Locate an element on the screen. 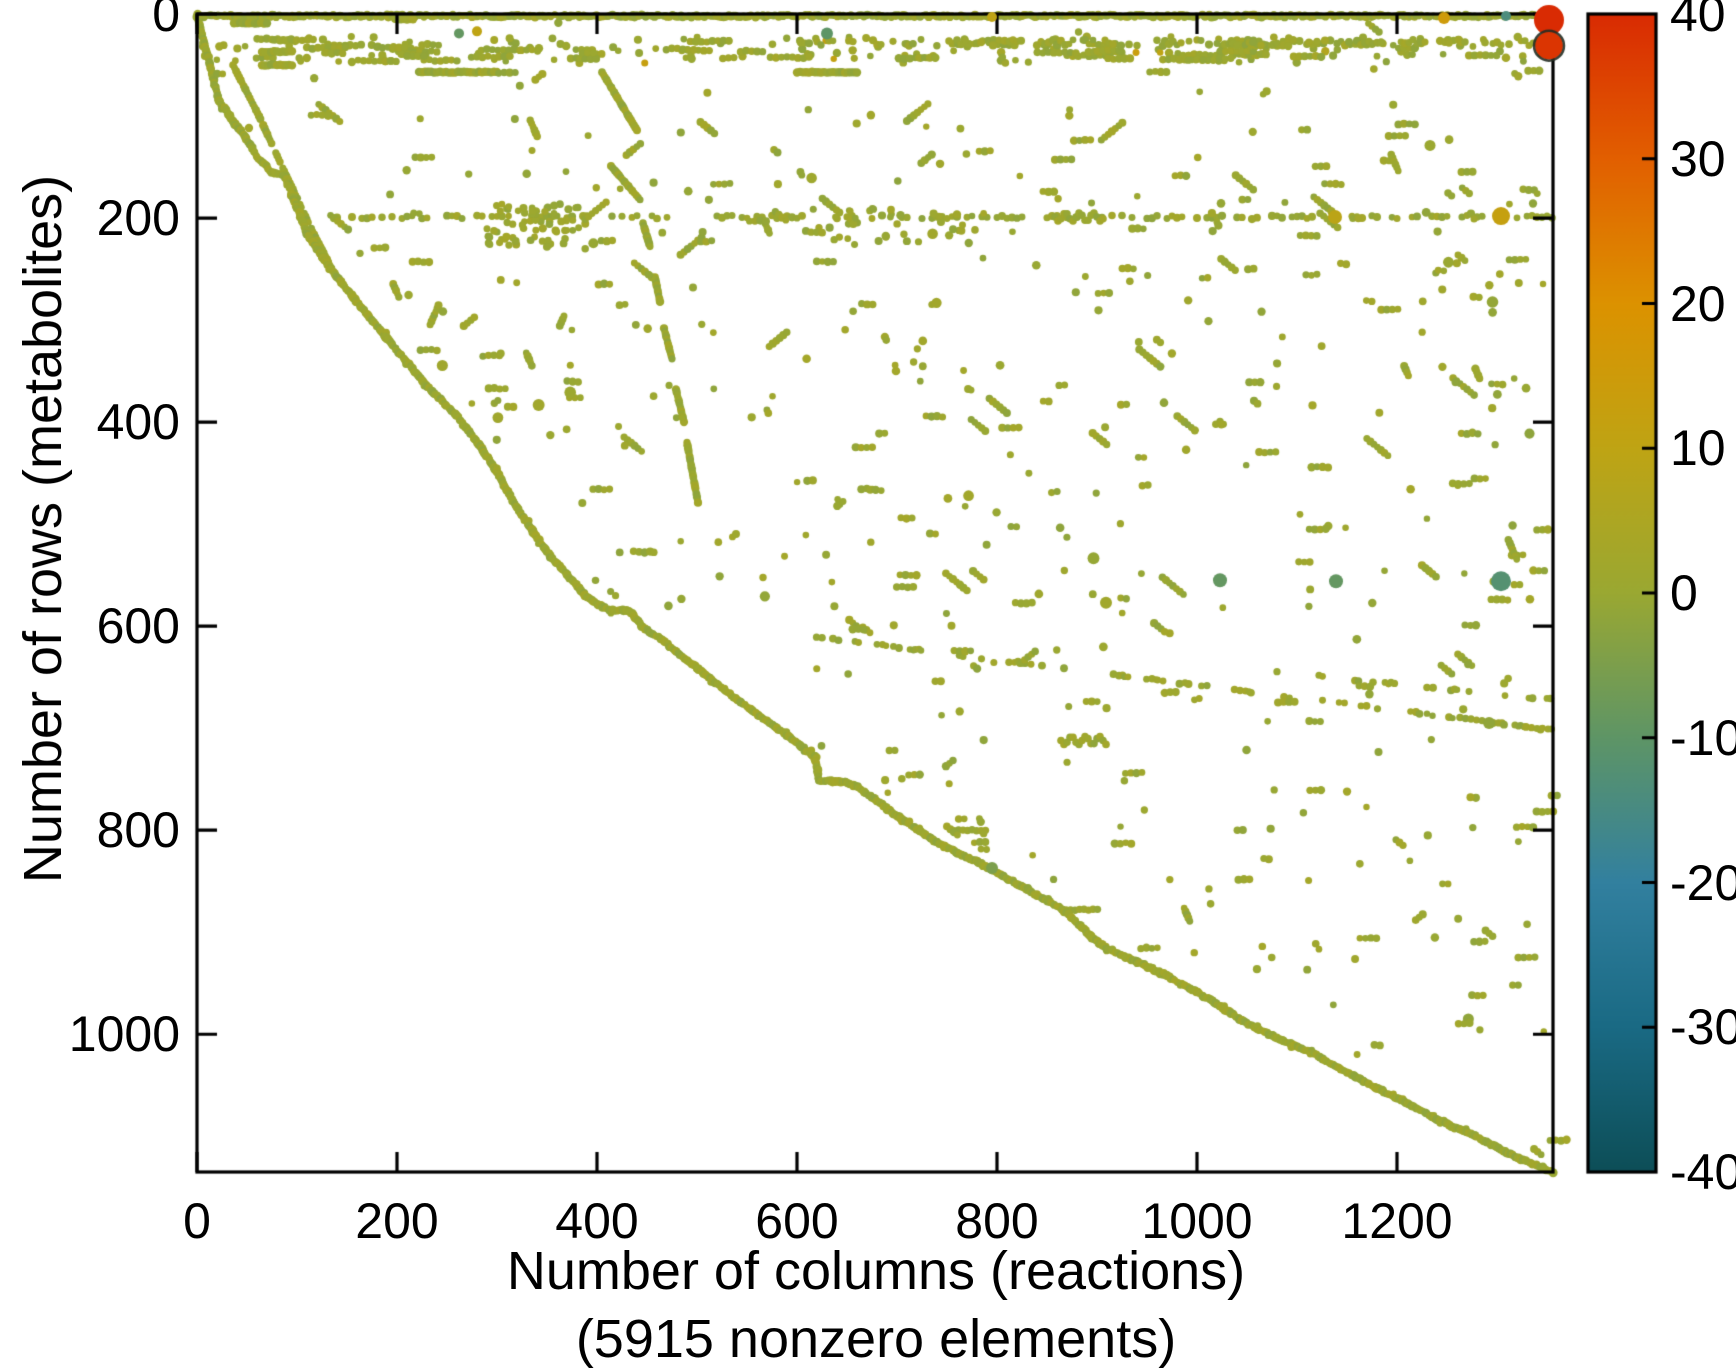 The image size is (1736, 1370). y-tick-label: 400 is located at coordinates (138, 422).